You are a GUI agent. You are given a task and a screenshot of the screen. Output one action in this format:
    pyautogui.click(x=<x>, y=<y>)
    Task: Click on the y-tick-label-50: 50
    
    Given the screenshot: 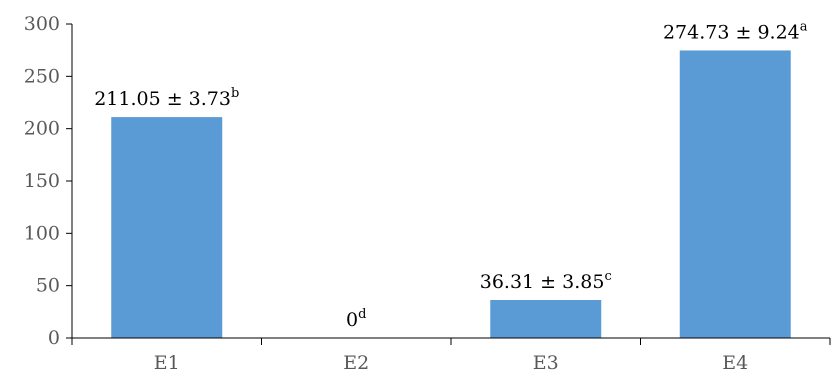 What is the action you would take?
    pyautogui.click(x=48, y=286)
    